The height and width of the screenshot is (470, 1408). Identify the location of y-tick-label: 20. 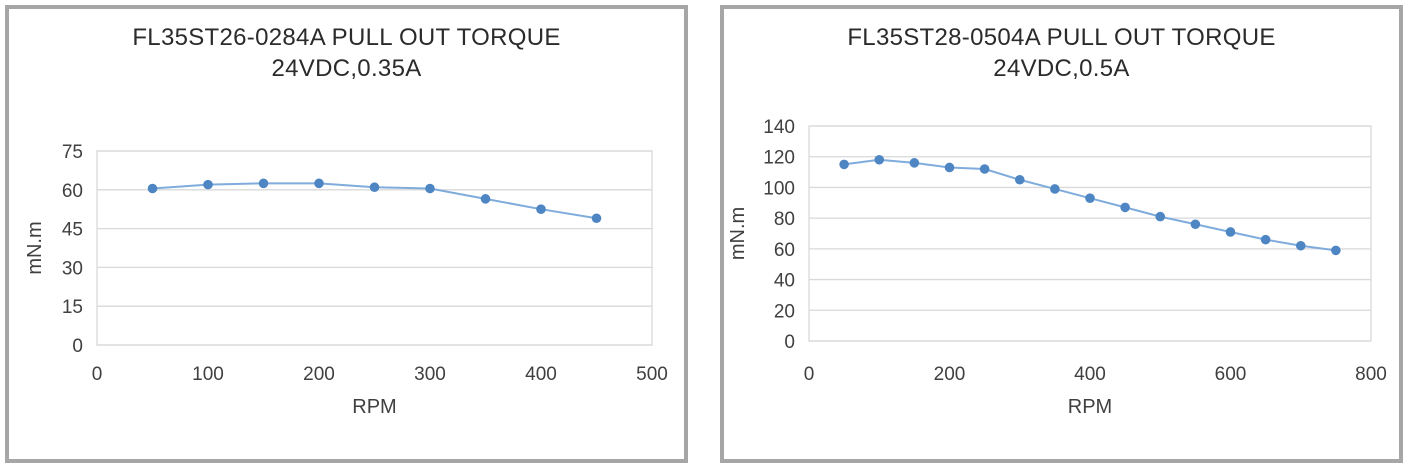
(784, 311).